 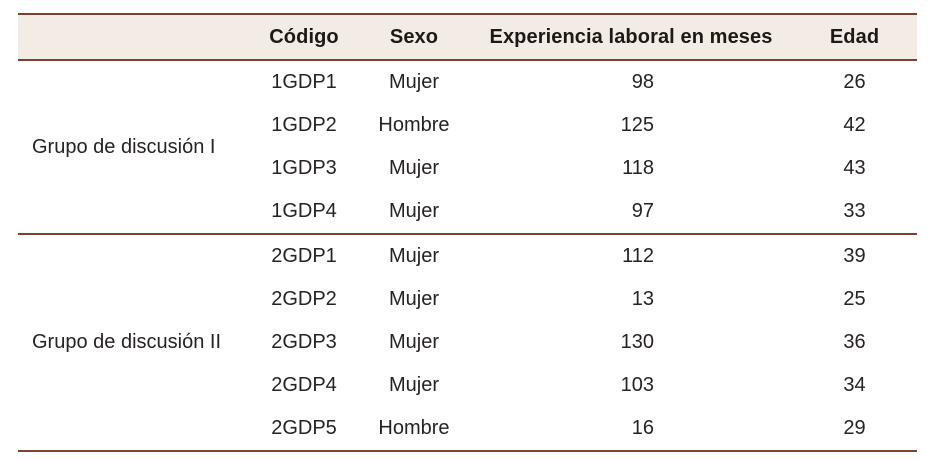 I want to click on experiencia-value: 112, so click(x=638, y=256).